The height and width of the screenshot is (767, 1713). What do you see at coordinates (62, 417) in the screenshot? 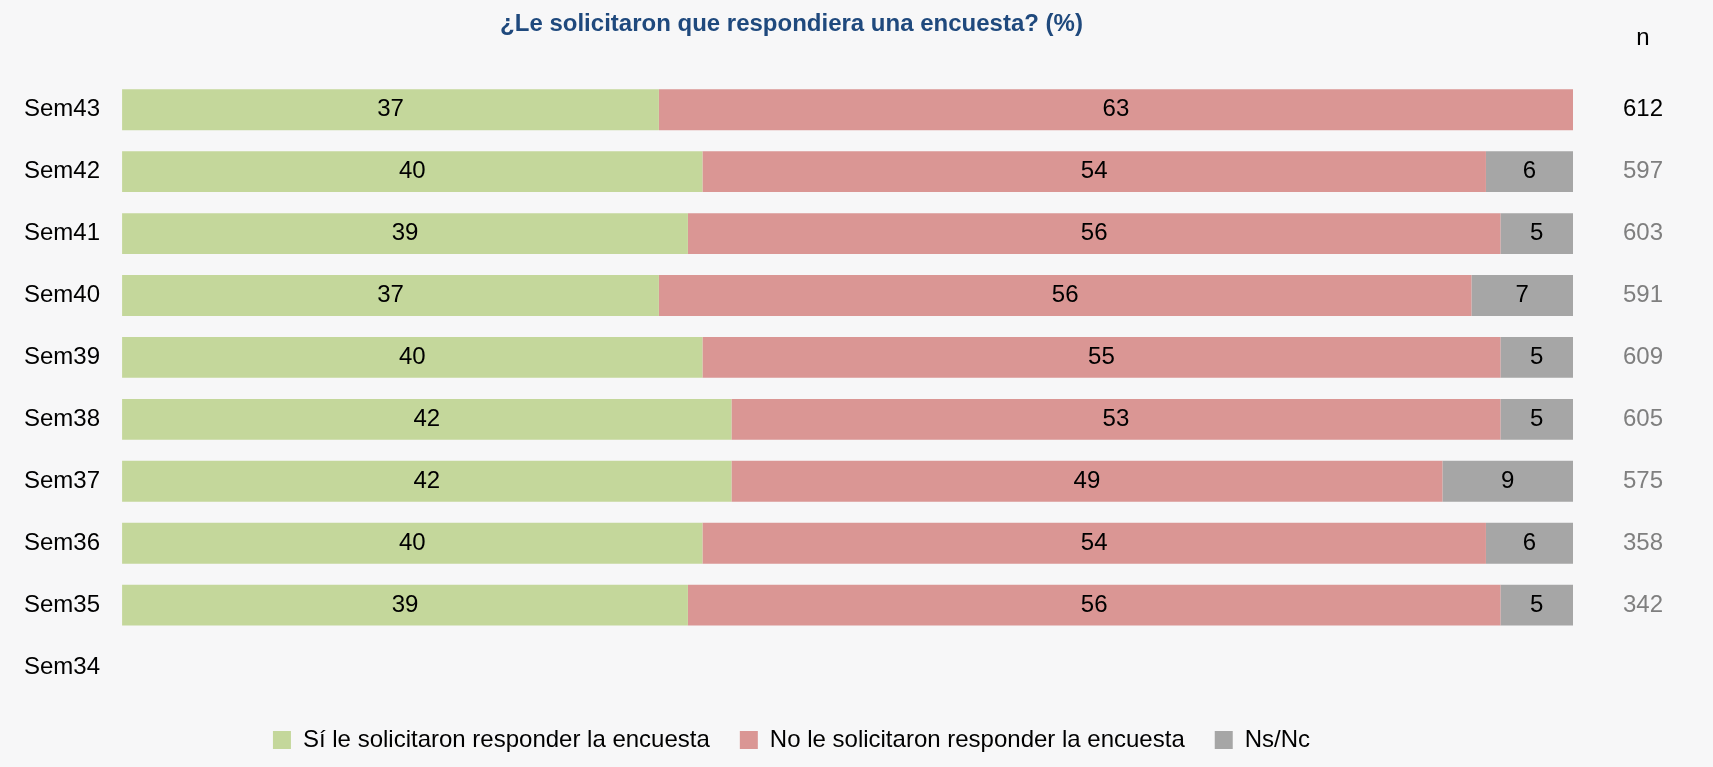
I see `y-tick-label: Sem38` at bounding box center [62, 417].